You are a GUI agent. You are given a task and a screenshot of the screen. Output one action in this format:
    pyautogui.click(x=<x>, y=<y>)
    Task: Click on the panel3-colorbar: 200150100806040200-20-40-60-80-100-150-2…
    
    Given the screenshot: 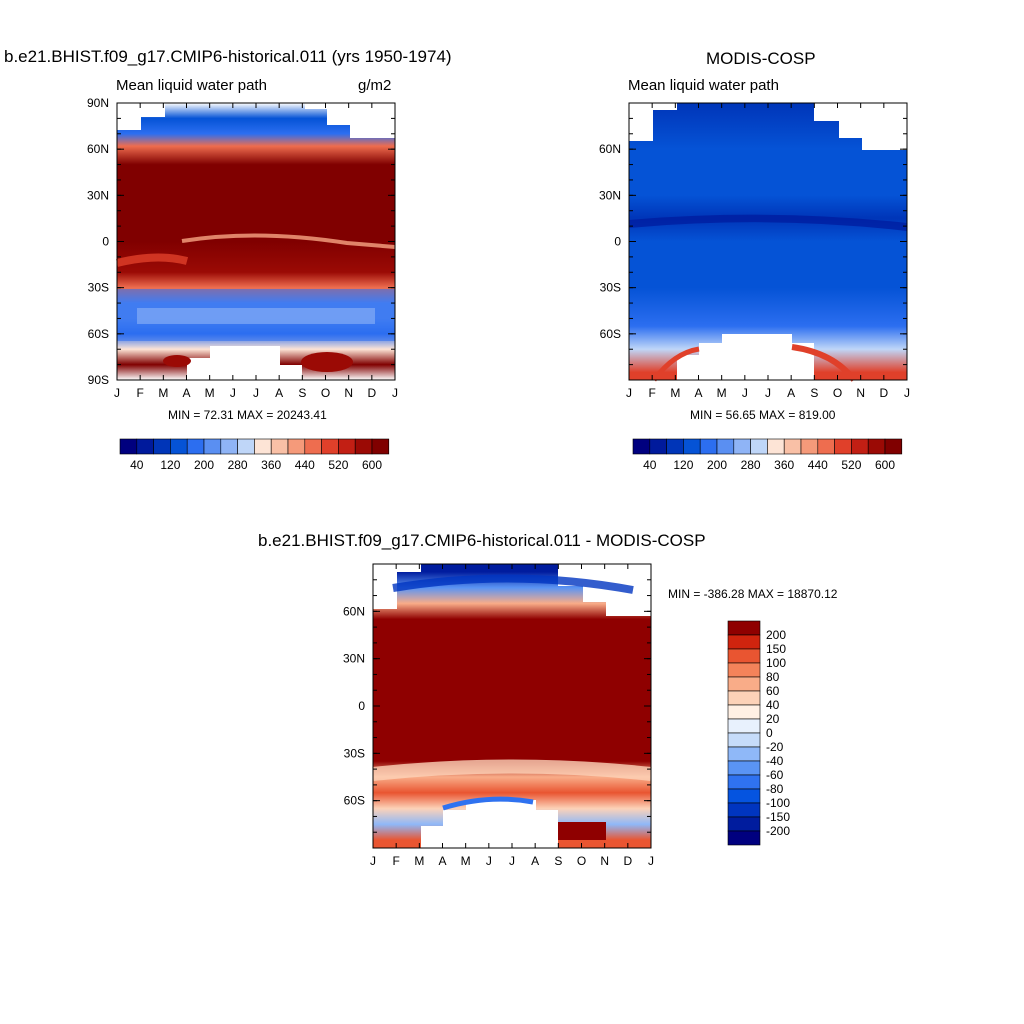 What is the action you would take?
    pyautogui.click(x=758, y=733)
    